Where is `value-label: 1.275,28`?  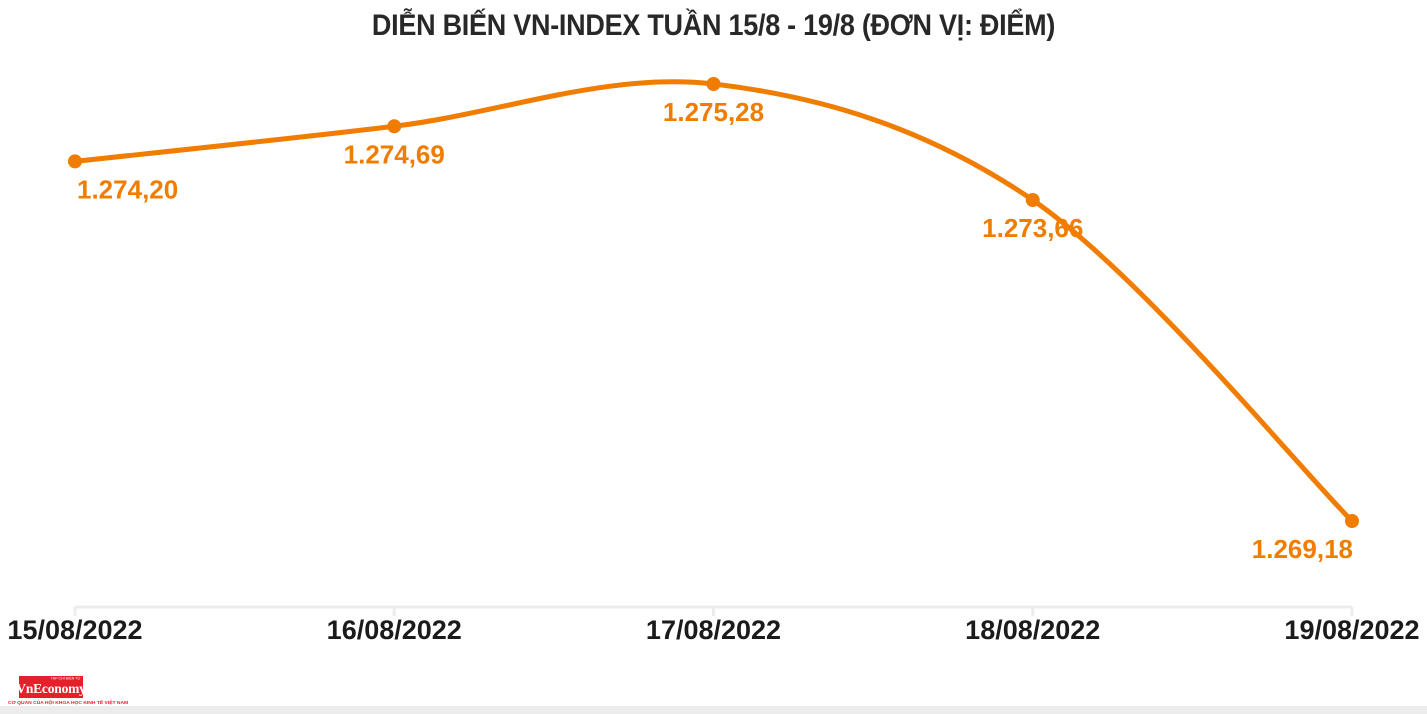 value-label: 1.275,28 is located at coordinates (713, 112).